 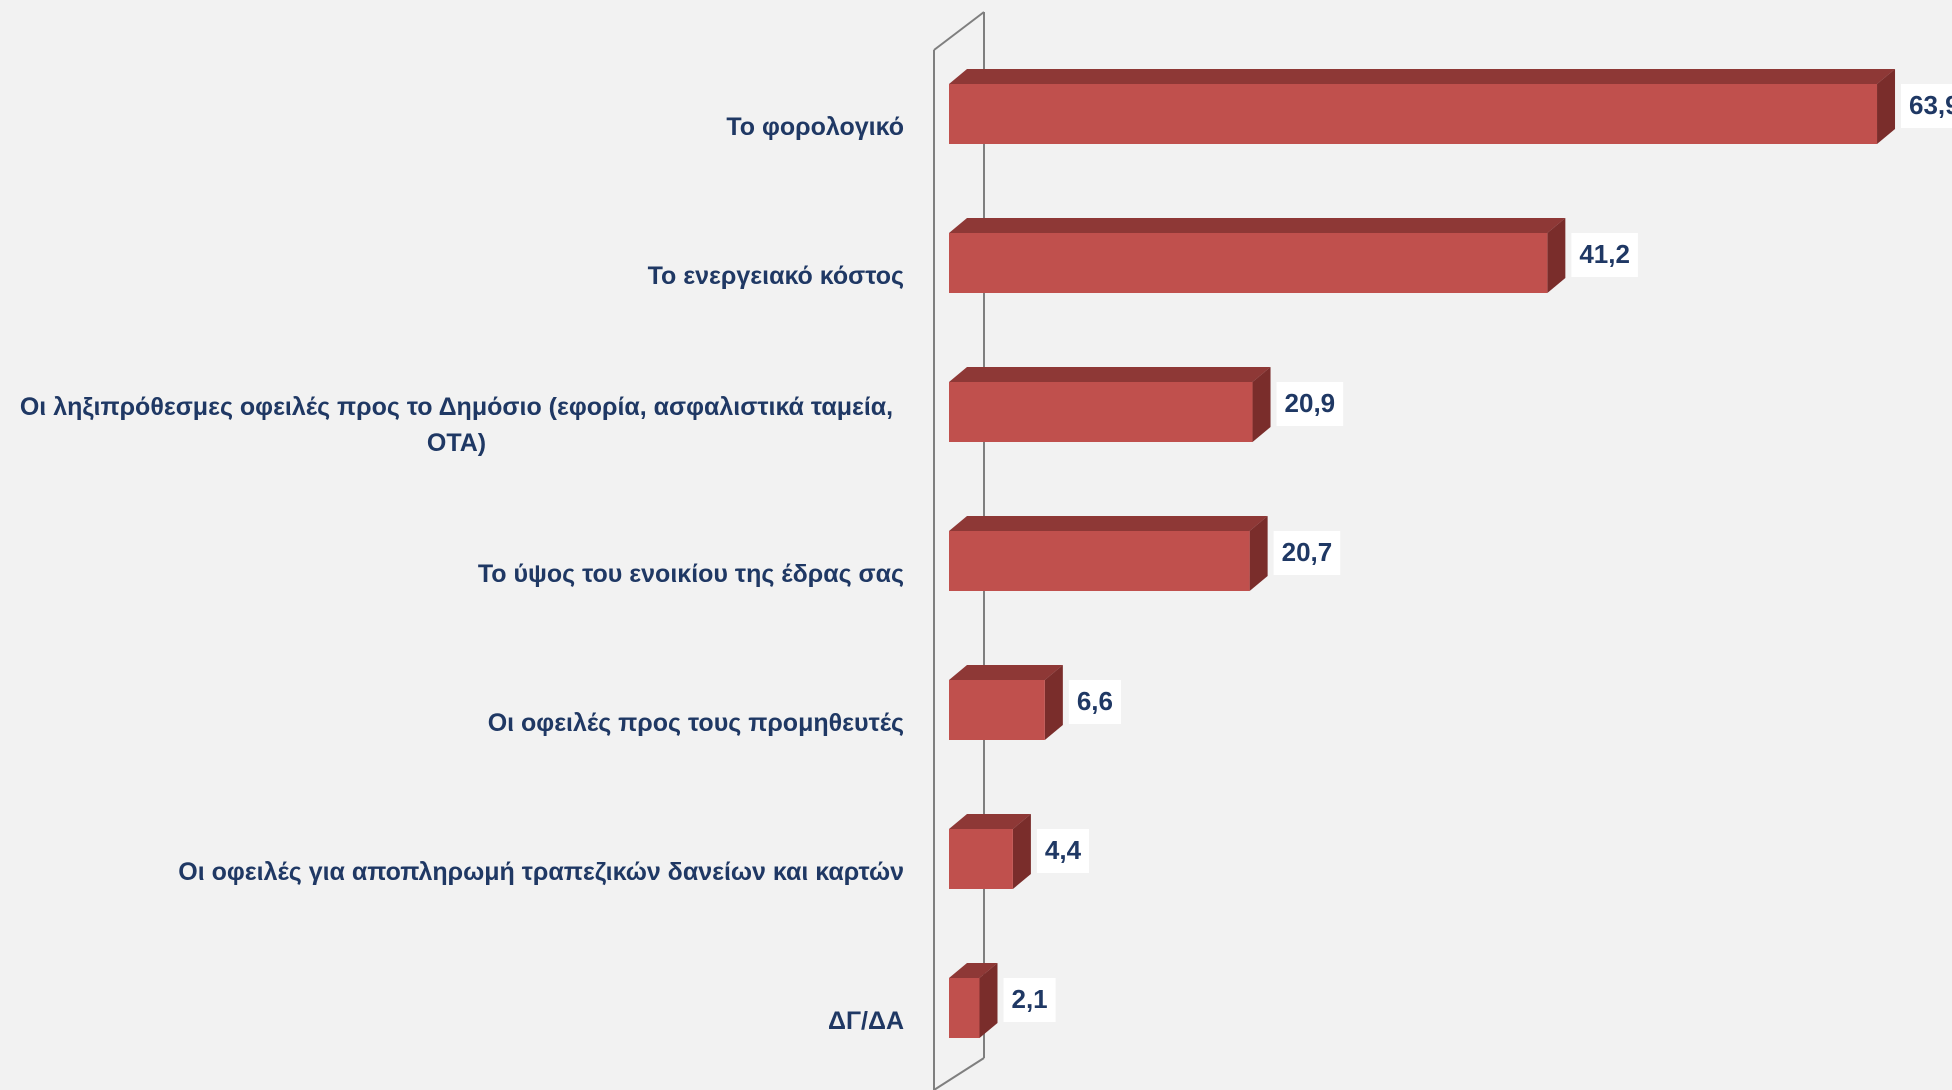 I want to click on category-label: ΔΓ/ΔΑ, so click(x=866, y=1020).